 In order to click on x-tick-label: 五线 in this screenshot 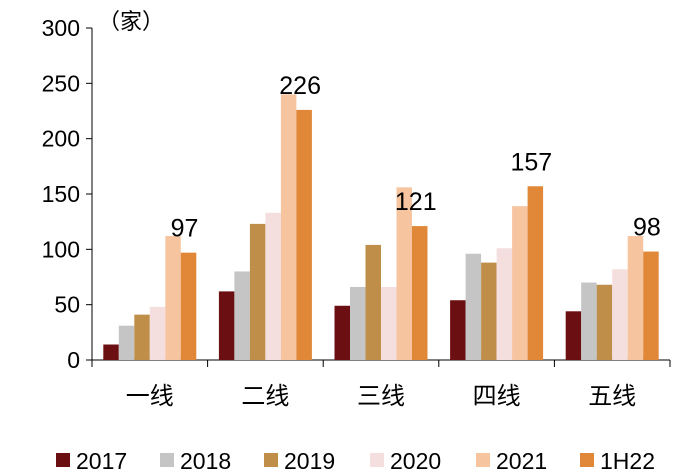, I will do `click(612, 396)`.